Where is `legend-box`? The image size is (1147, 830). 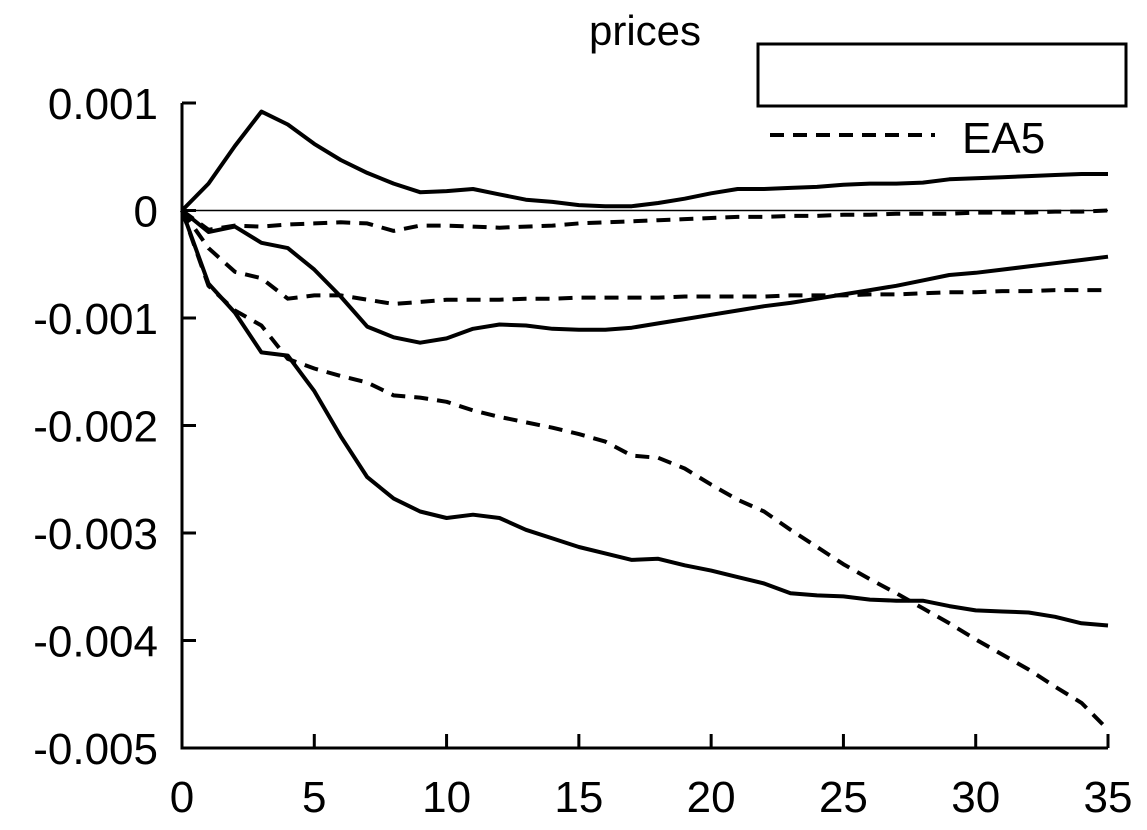
legend-box is located at coordinates (942, 75).